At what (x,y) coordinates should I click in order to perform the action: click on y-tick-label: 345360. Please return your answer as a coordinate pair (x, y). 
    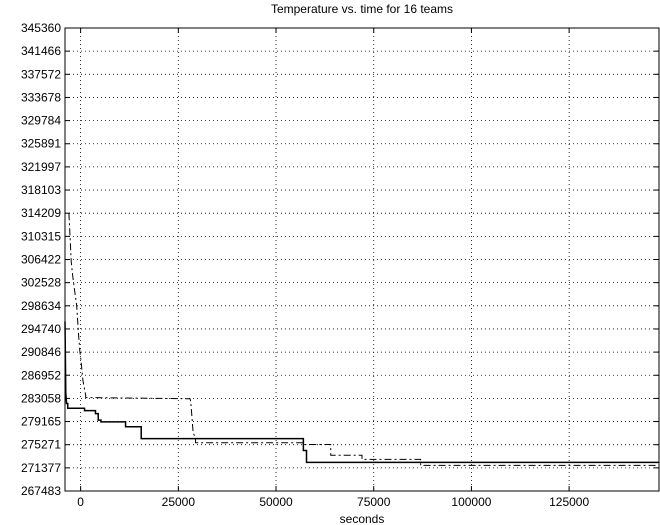
    Looking at the image, I should click on (41, 28).